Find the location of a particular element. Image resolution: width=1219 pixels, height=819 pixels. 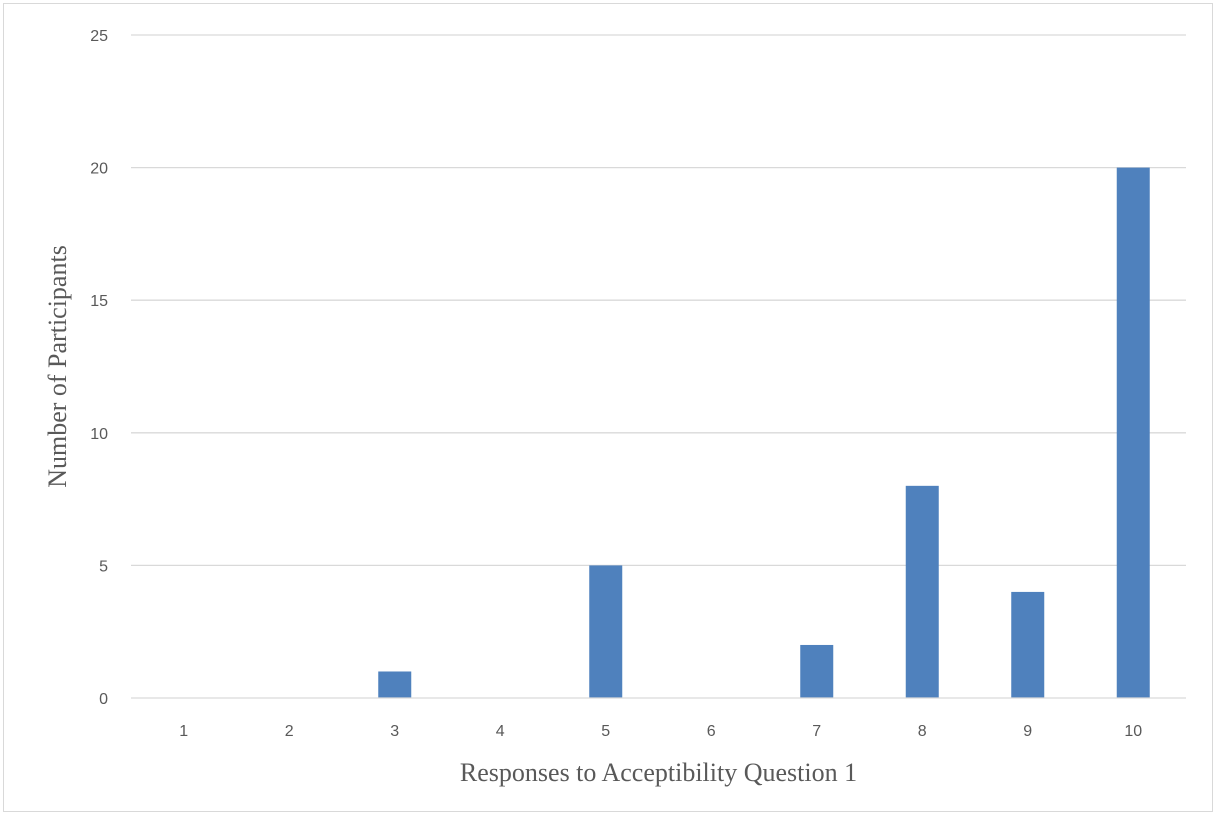

x-tick-label: 7 is located at coordinates (816, 731).